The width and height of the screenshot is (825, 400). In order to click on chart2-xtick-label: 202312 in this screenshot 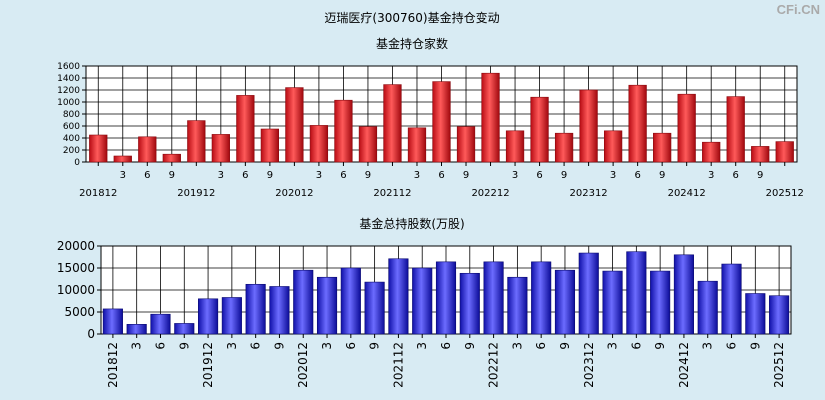, I will do `click(589, 365)`.